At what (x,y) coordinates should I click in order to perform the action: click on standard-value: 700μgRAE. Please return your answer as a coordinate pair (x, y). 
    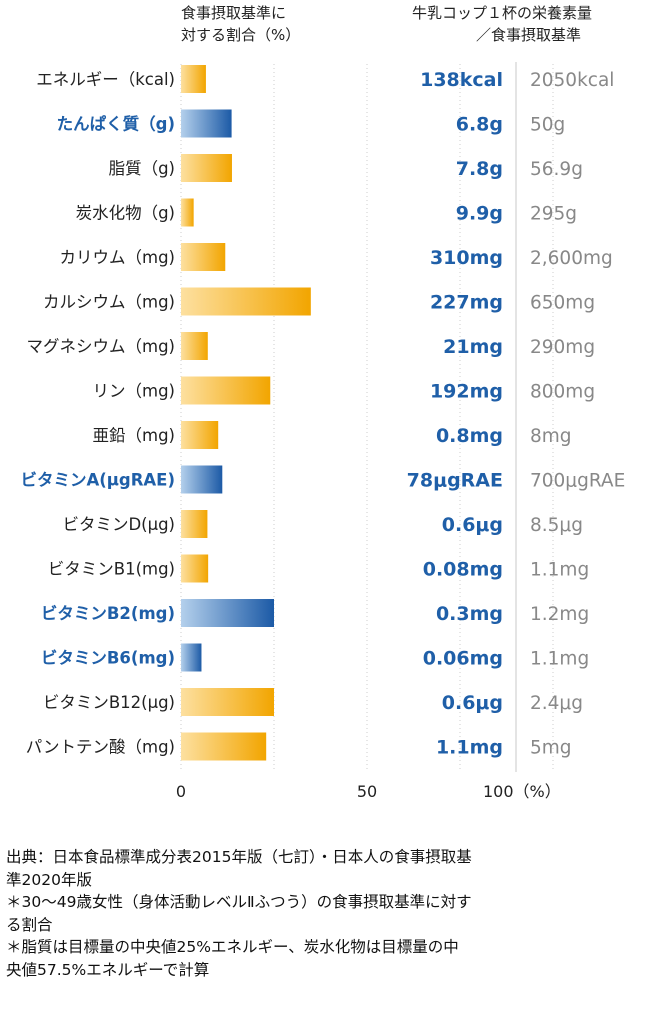
    Looking at the image, I should click on (577, 481).